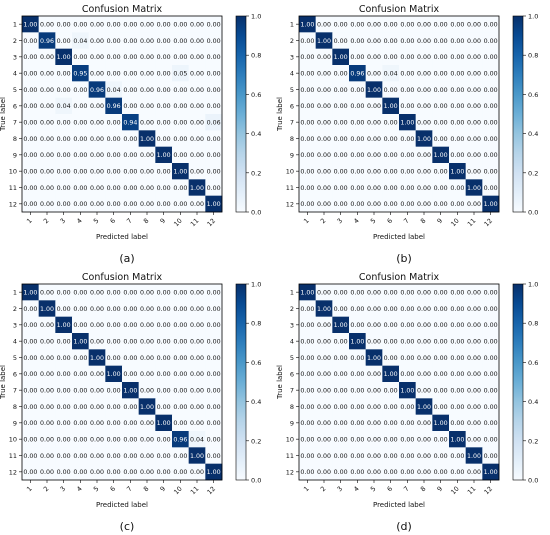  What do you see at coordinates (356, 221) in the screenshot?
I see `x-tick-label: 4` at bounding box center [356, 221].